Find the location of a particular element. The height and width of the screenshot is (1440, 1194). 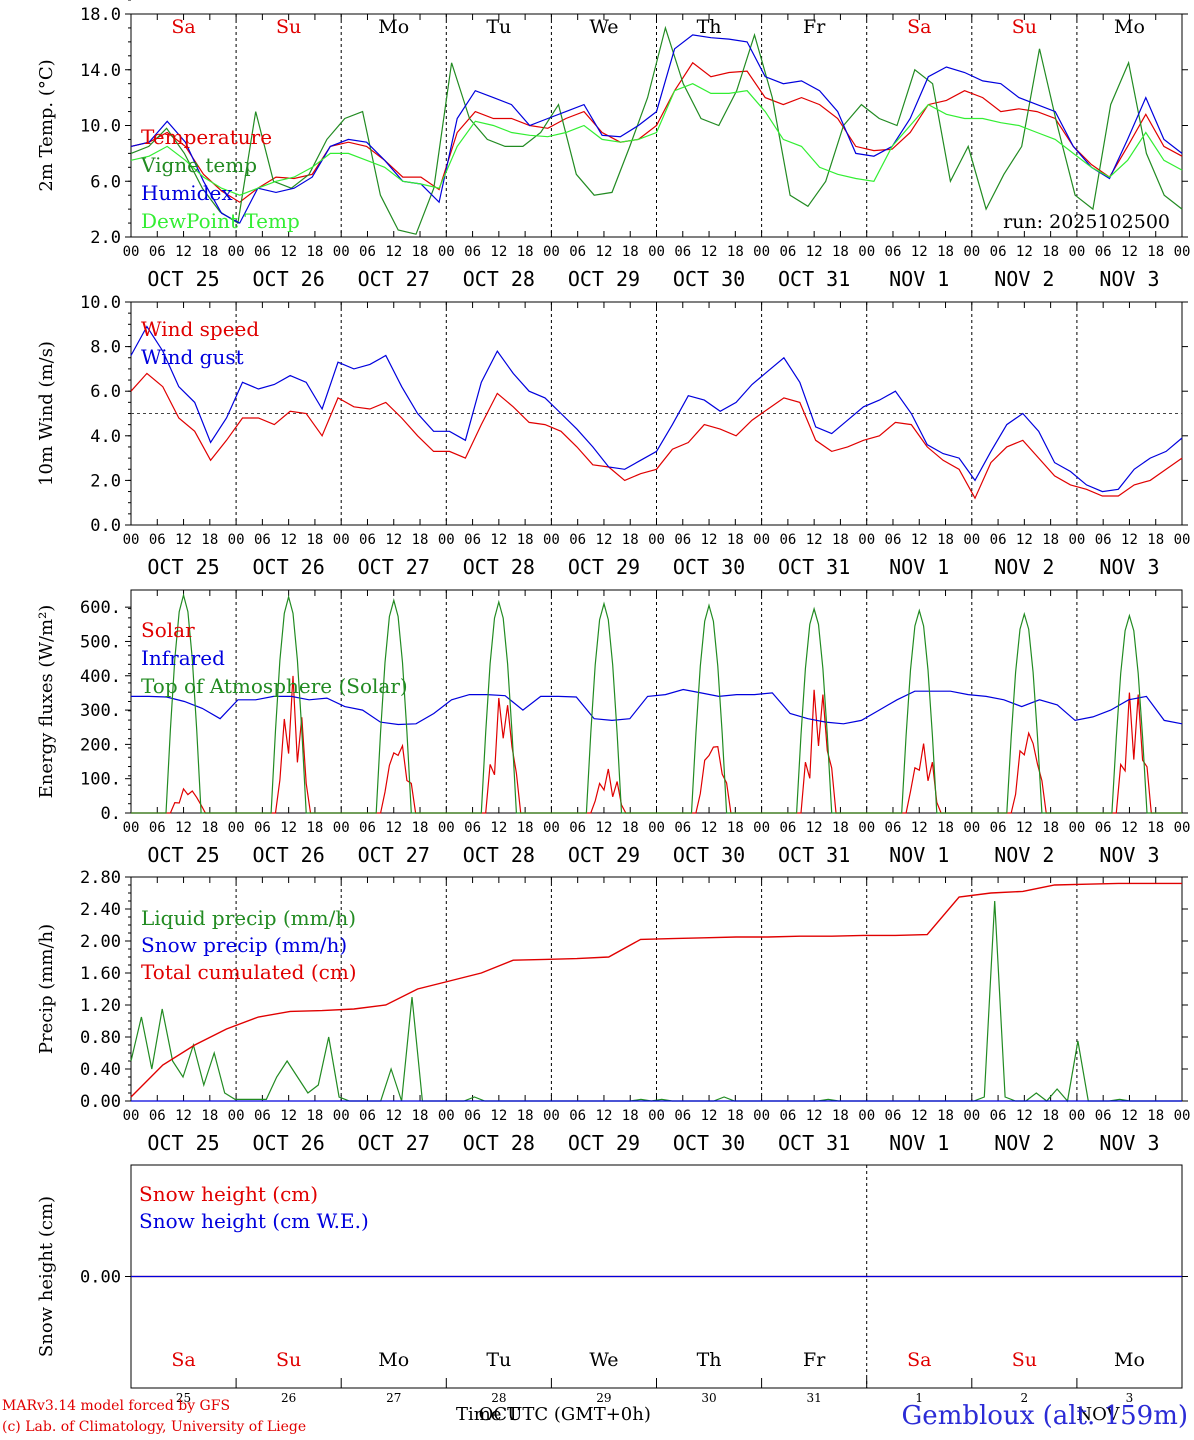

date-label: OCT 27 is located at coordinates (394, 567).